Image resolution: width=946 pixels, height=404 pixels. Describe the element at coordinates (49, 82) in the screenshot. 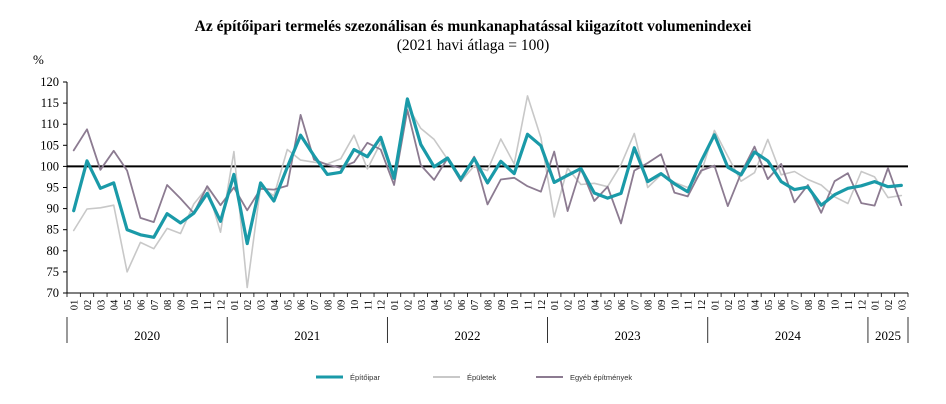

I see `y-tick-label: 120` at that location.